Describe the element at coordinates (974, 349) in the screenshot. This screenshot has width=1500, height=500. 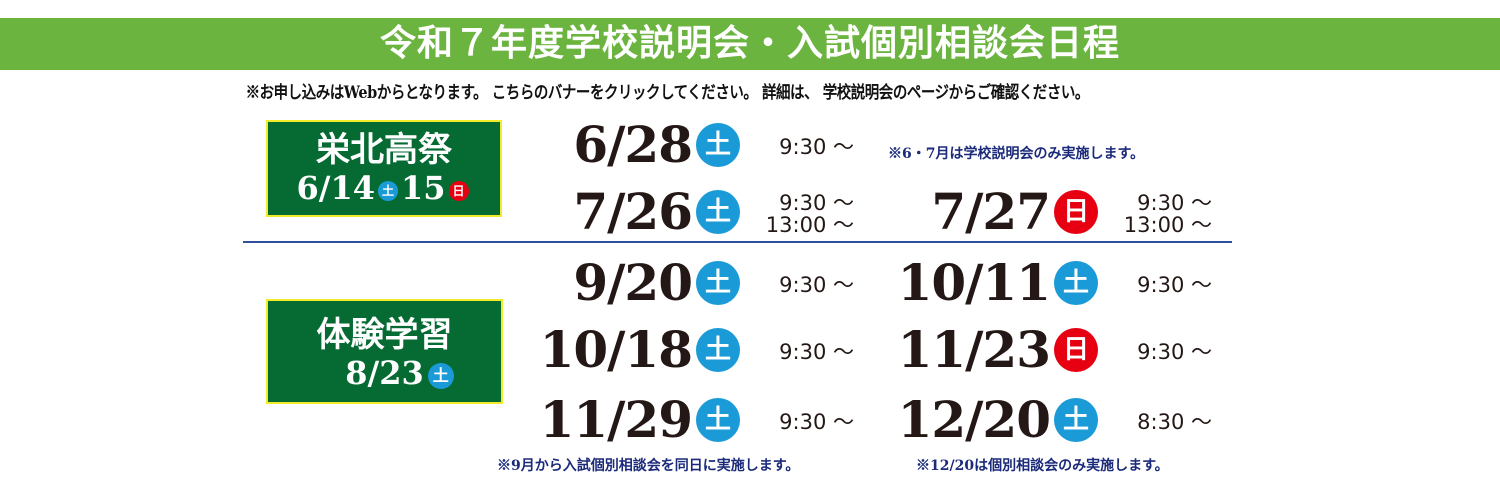
I see `session-date: 11/23` at that location.